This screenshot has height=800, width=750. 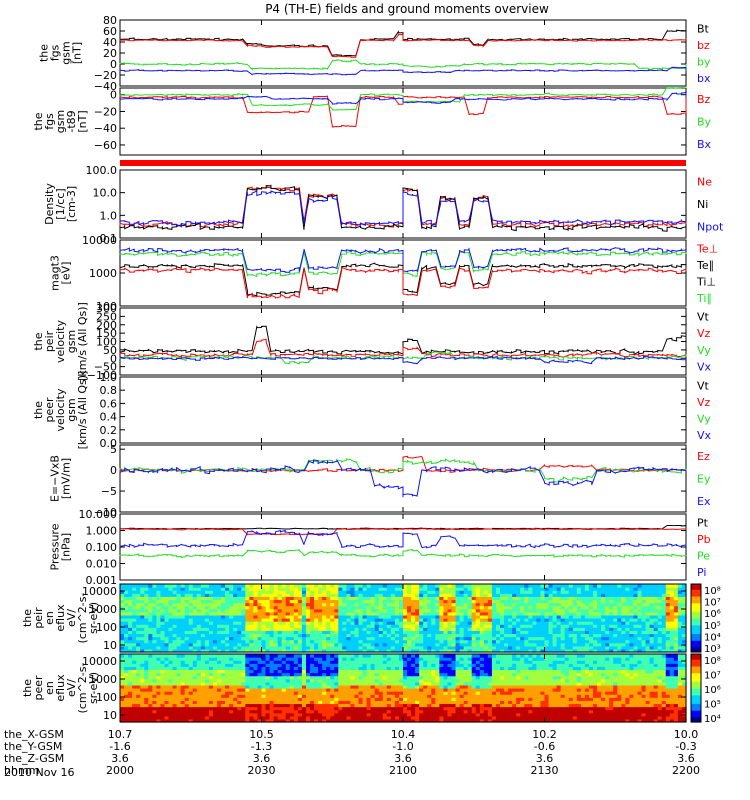 What do you see at coordinates (109, 491) in the screenshot?
I see `y-tick-label: −5` at bounding box center [109, 491].